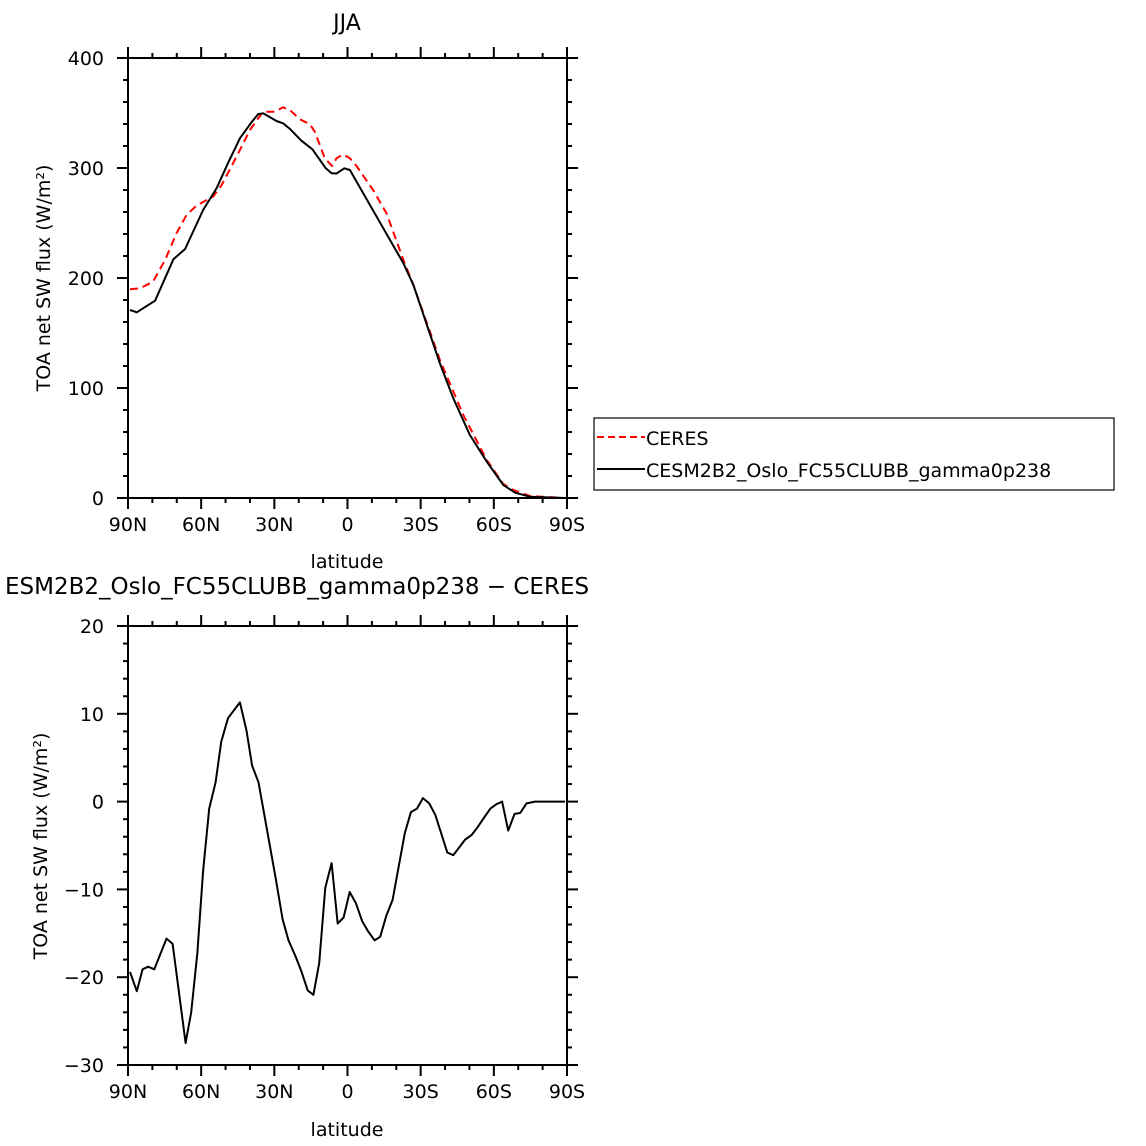 Image resolution: width=1146 pixels, height=1146 pixels. What do you see at coordinates (41, 847) in the screenshot?
I see `bottom-y-axis-label: TOA net SW flux (W/m²)` at bounding box center [41, 847].